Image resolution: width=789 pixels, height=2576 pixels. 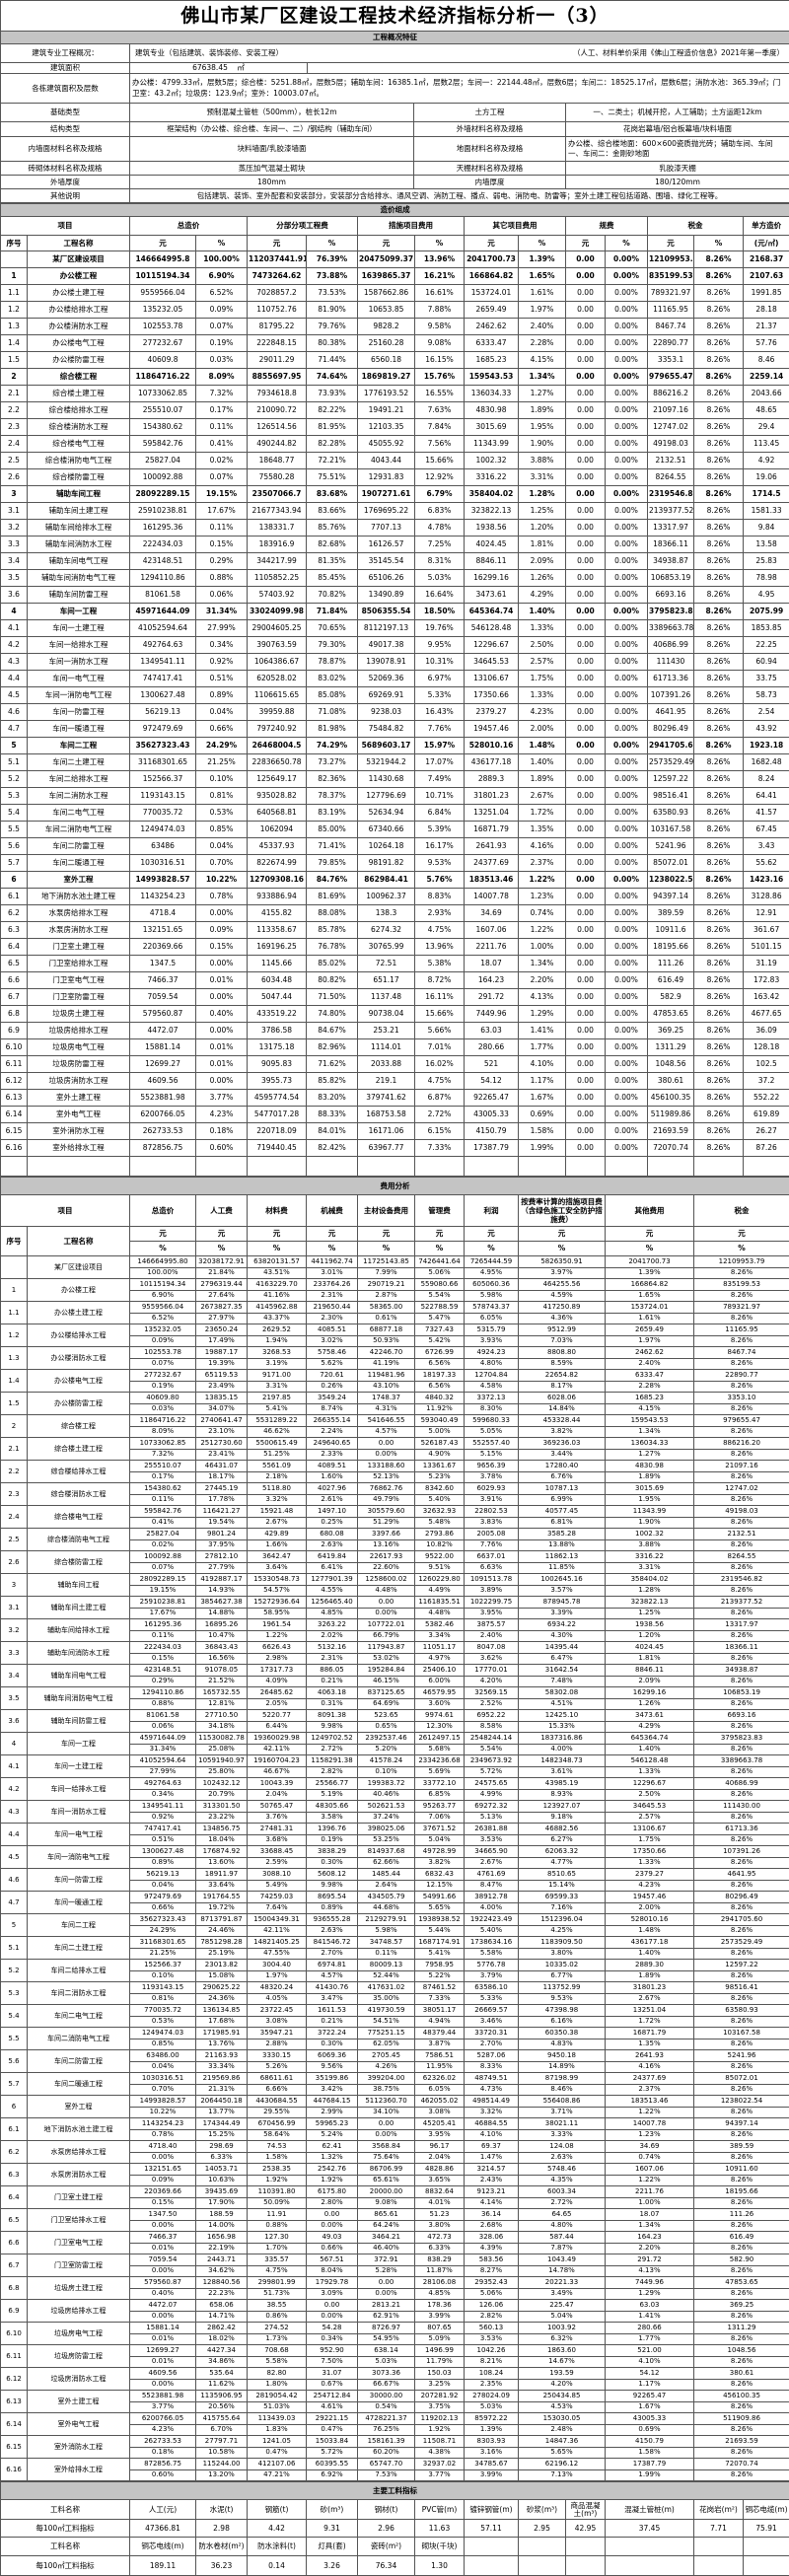 I want to click on row-name: 综合楼给排水工程, so click(x=79, y=1472).